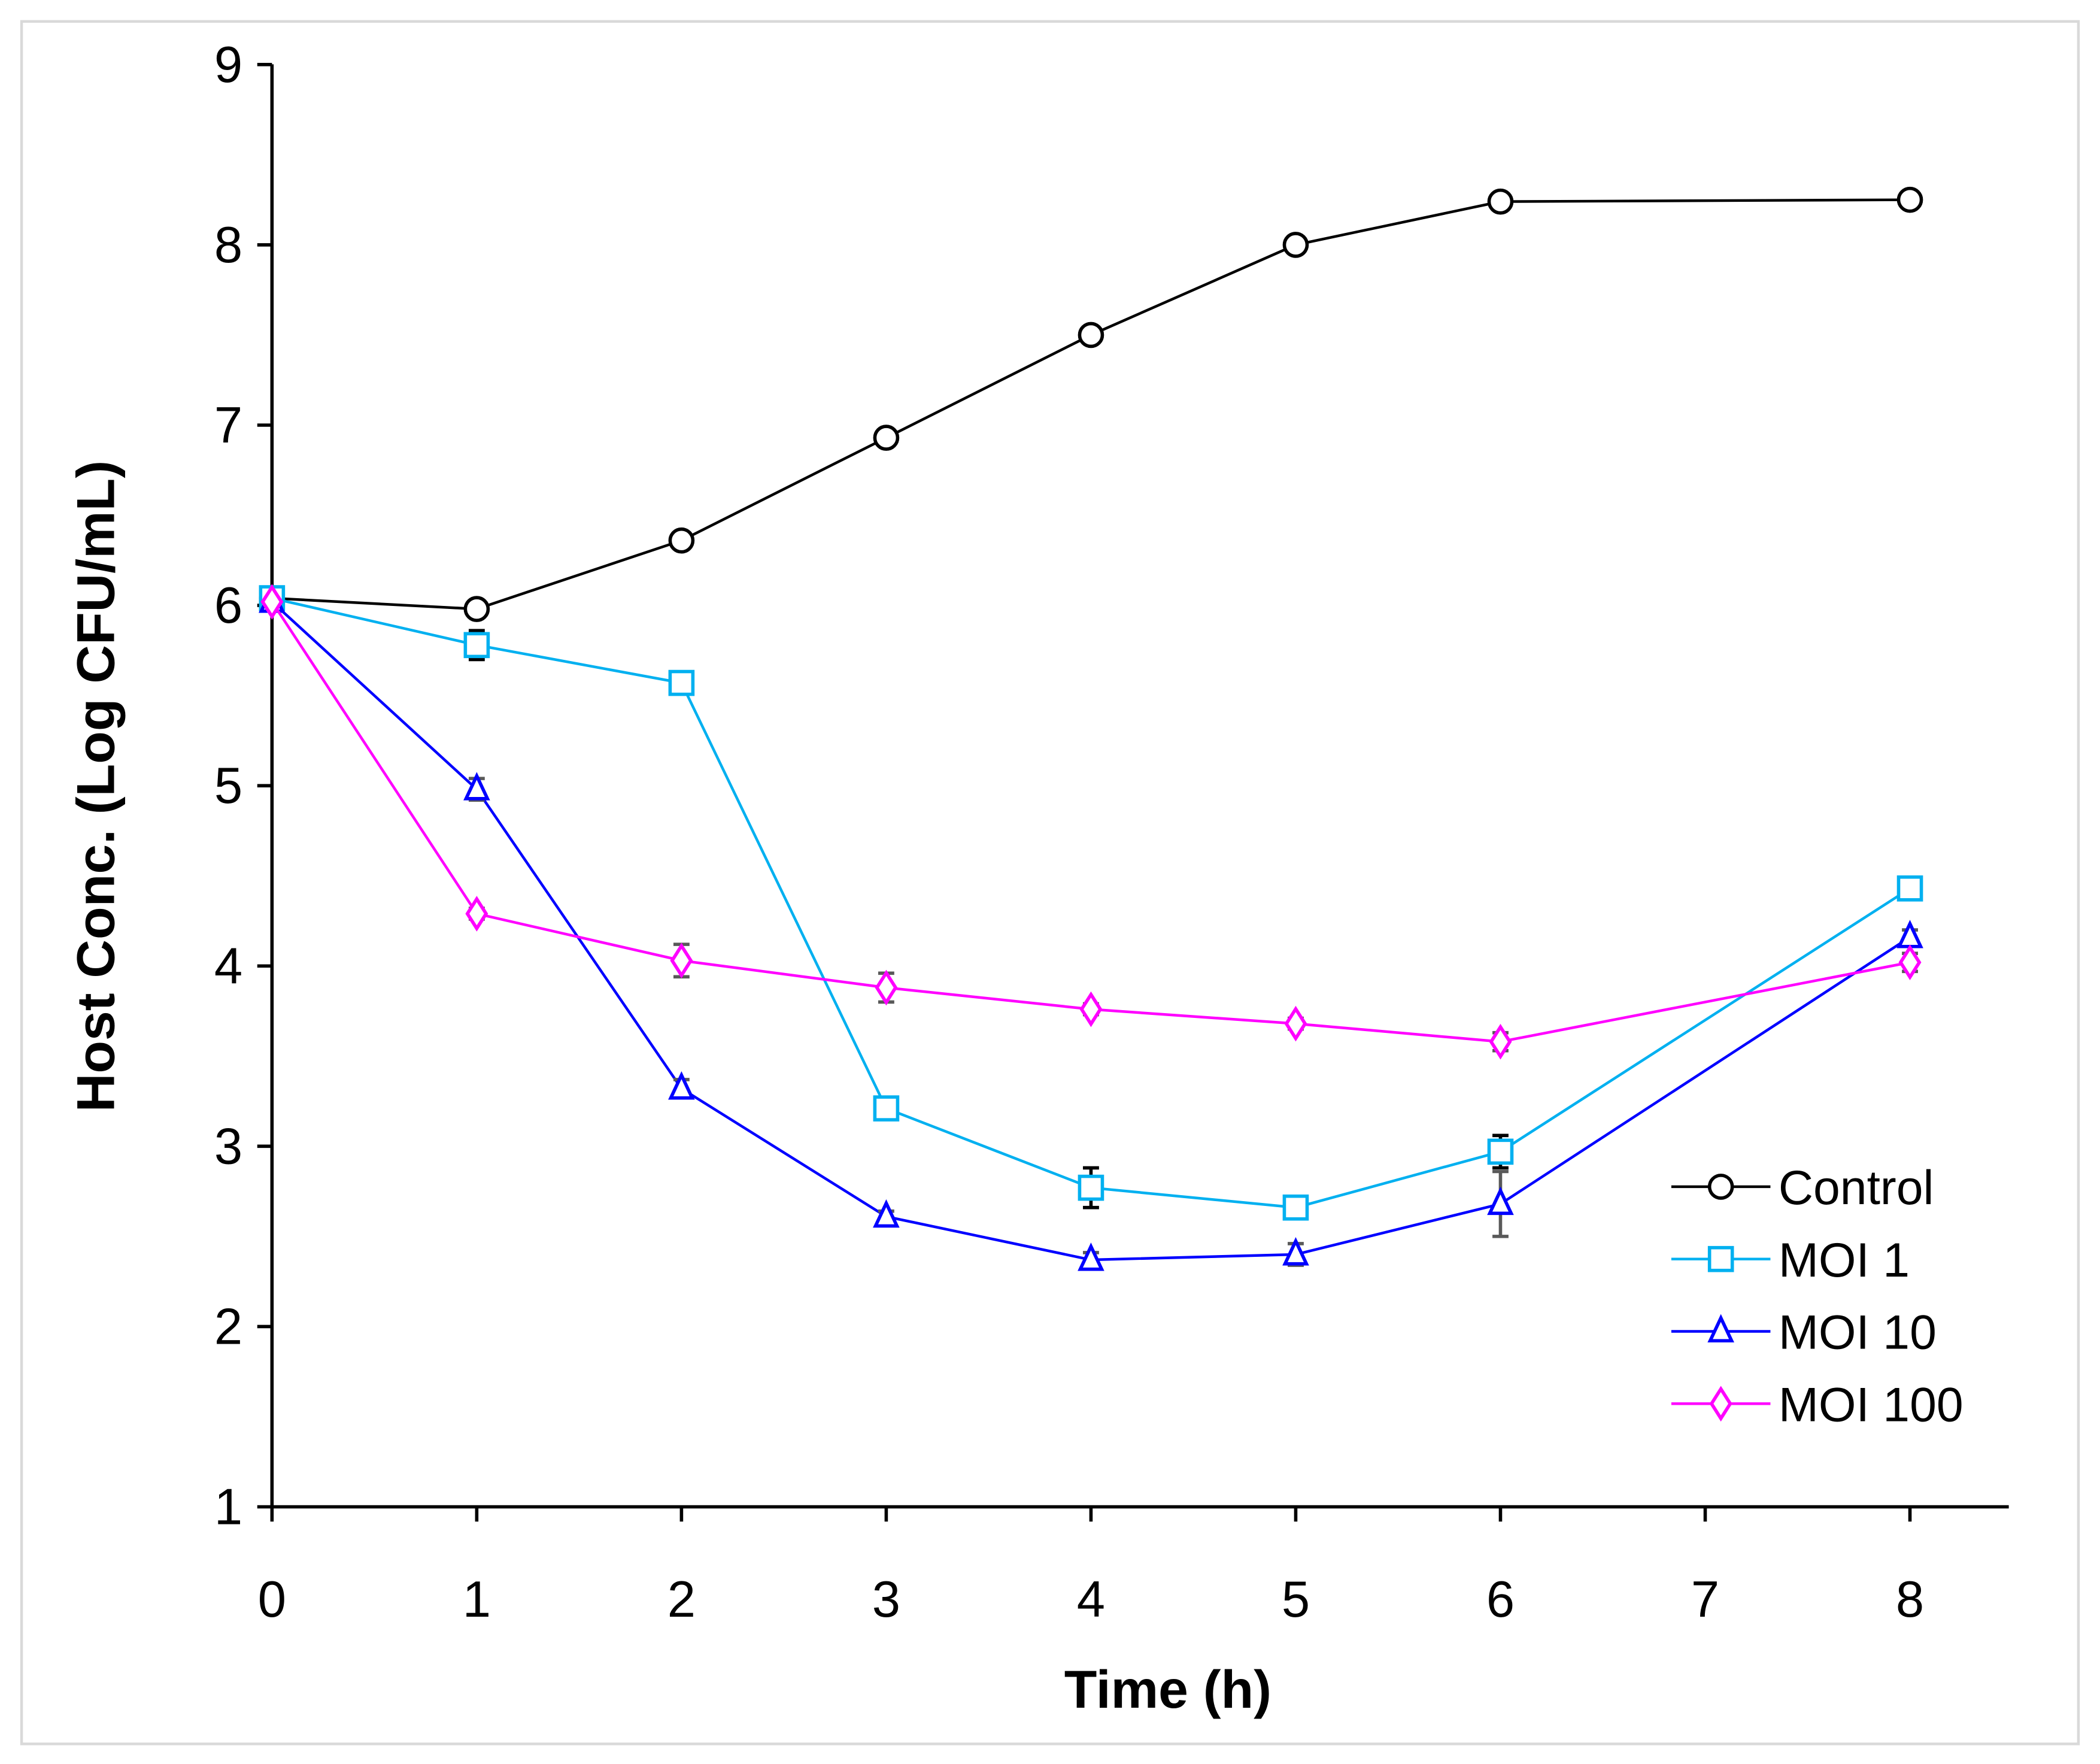 This screenshot has width=2100, height=1764. Describe the element at coordinates (1856, 1188) in the screenshot. I see `legend-label: Control` at that location.